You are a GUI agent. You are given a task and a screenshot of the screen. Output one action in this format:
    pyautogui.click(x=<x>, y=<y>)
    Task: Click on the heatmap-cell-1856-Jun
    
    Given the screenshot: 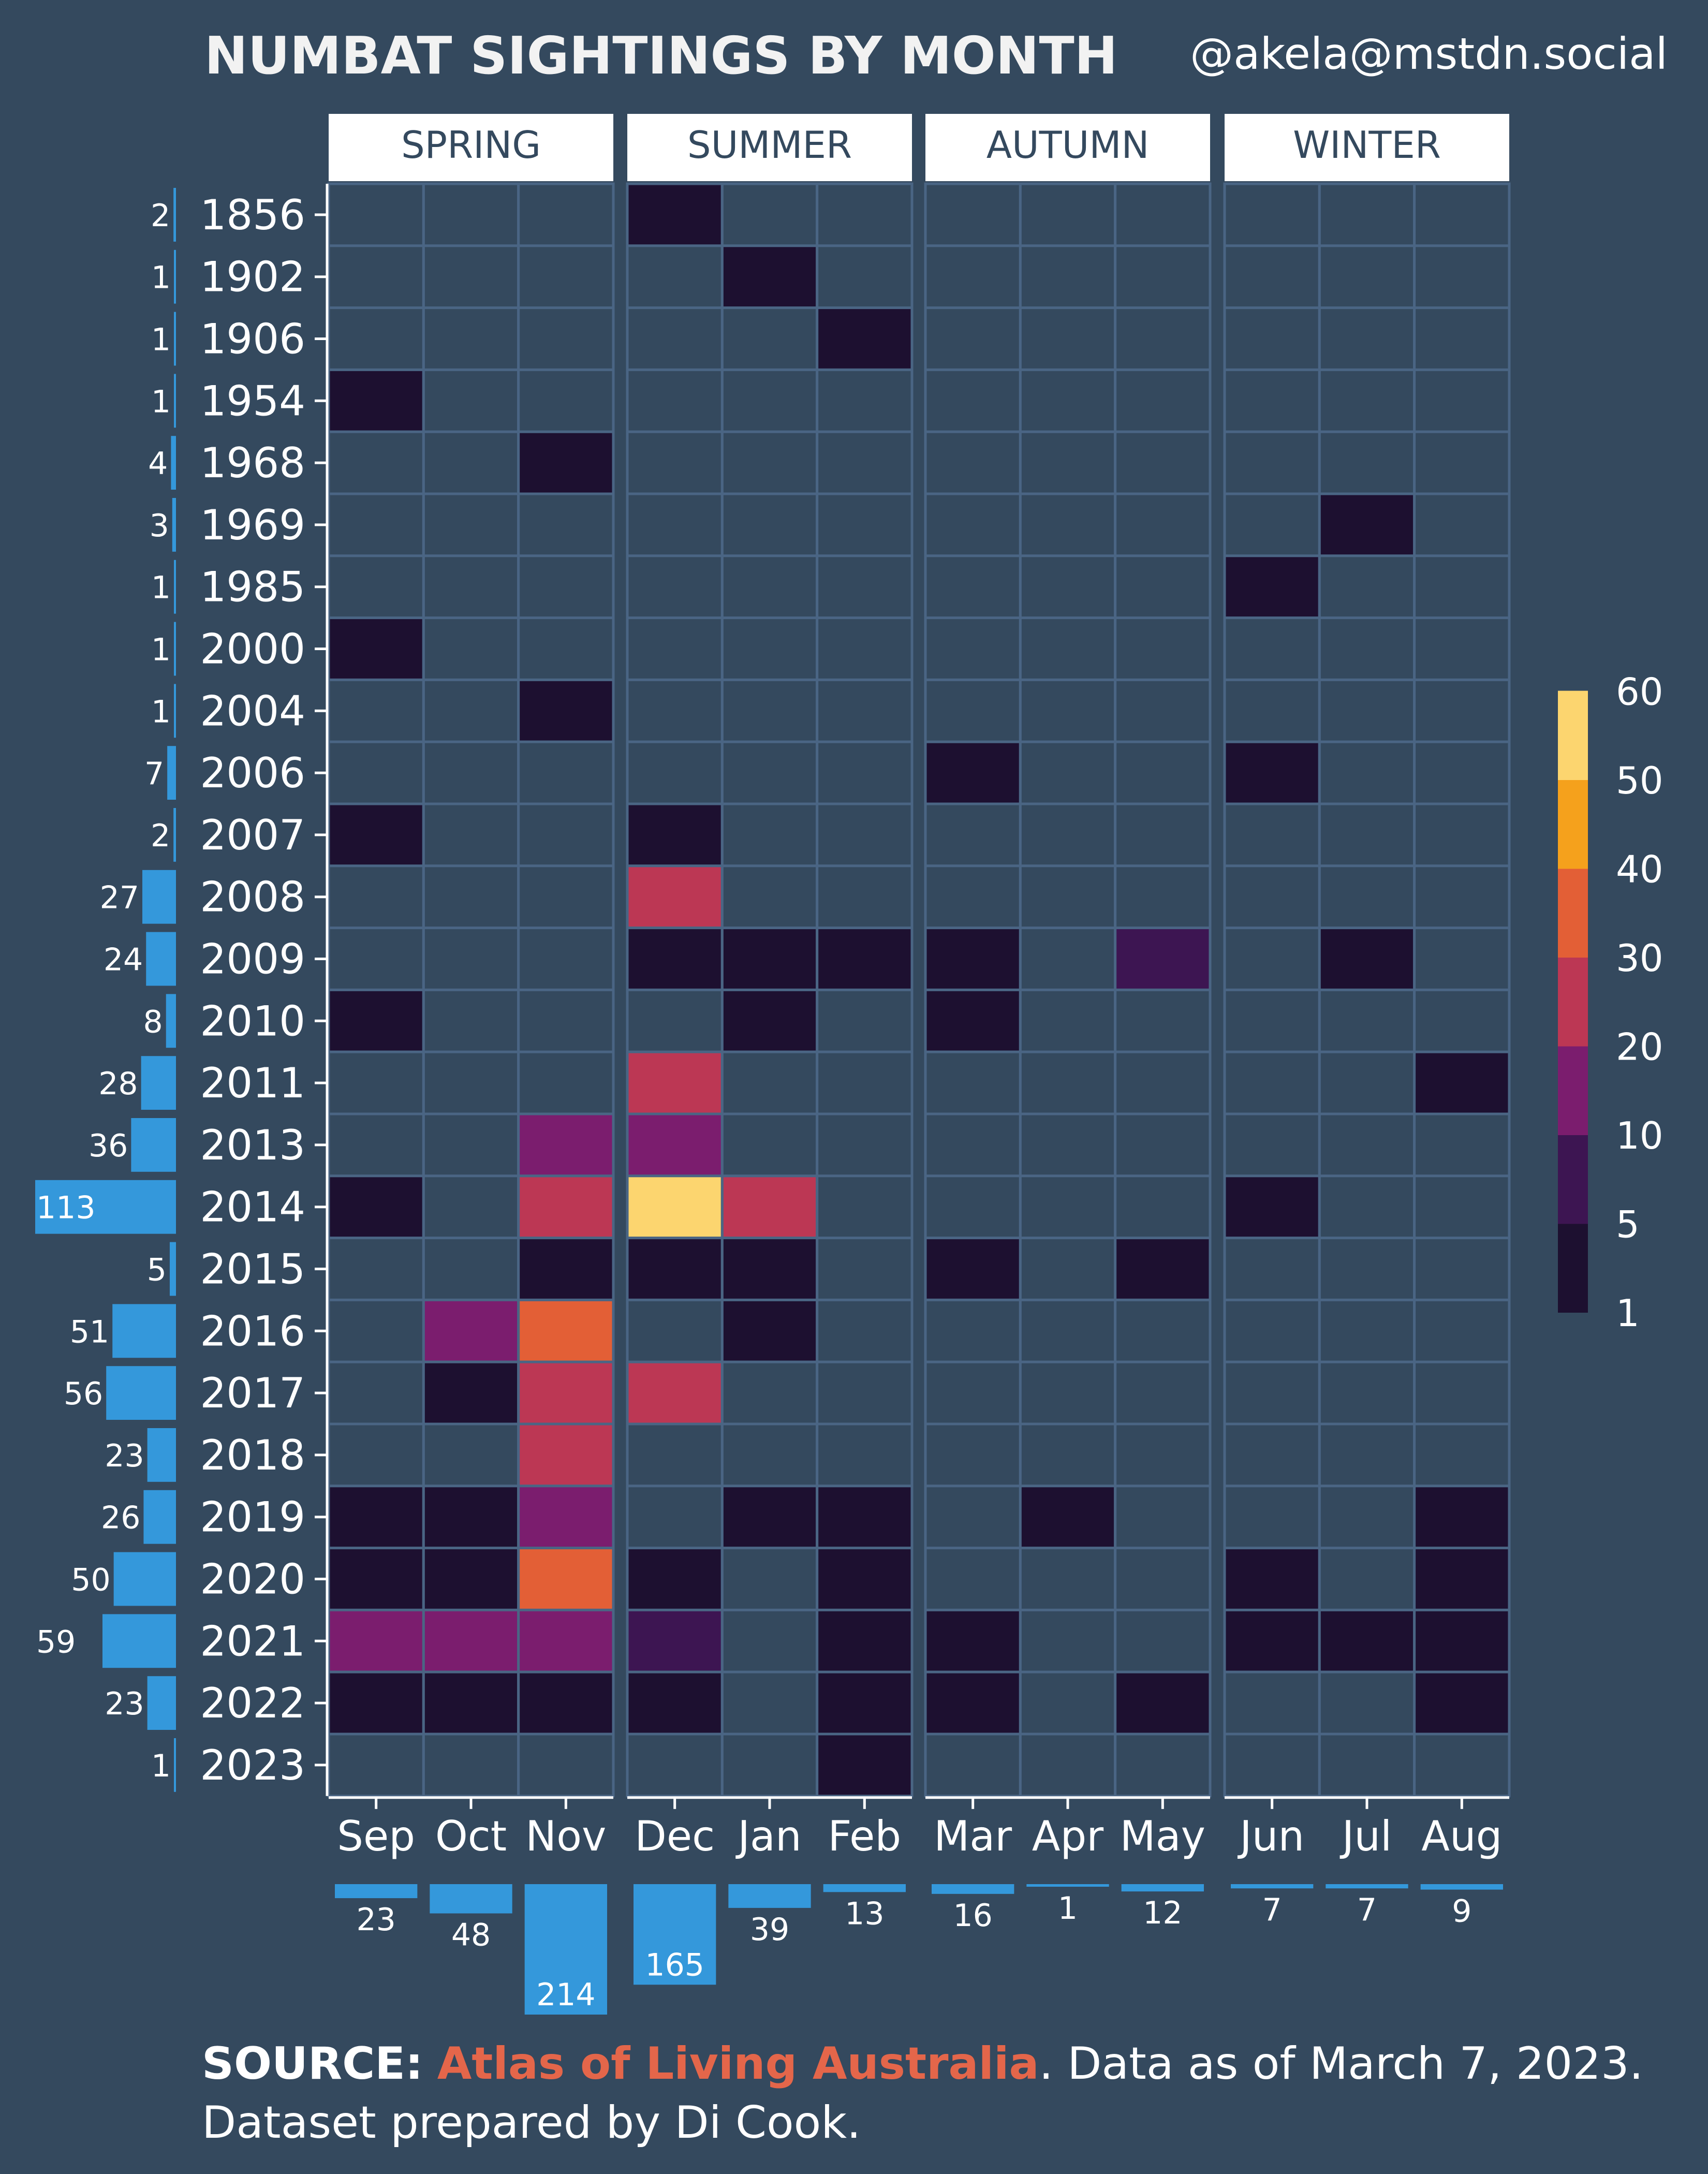 What is the action you would take?
    pyautogui.click(x=1272, y=214)
    